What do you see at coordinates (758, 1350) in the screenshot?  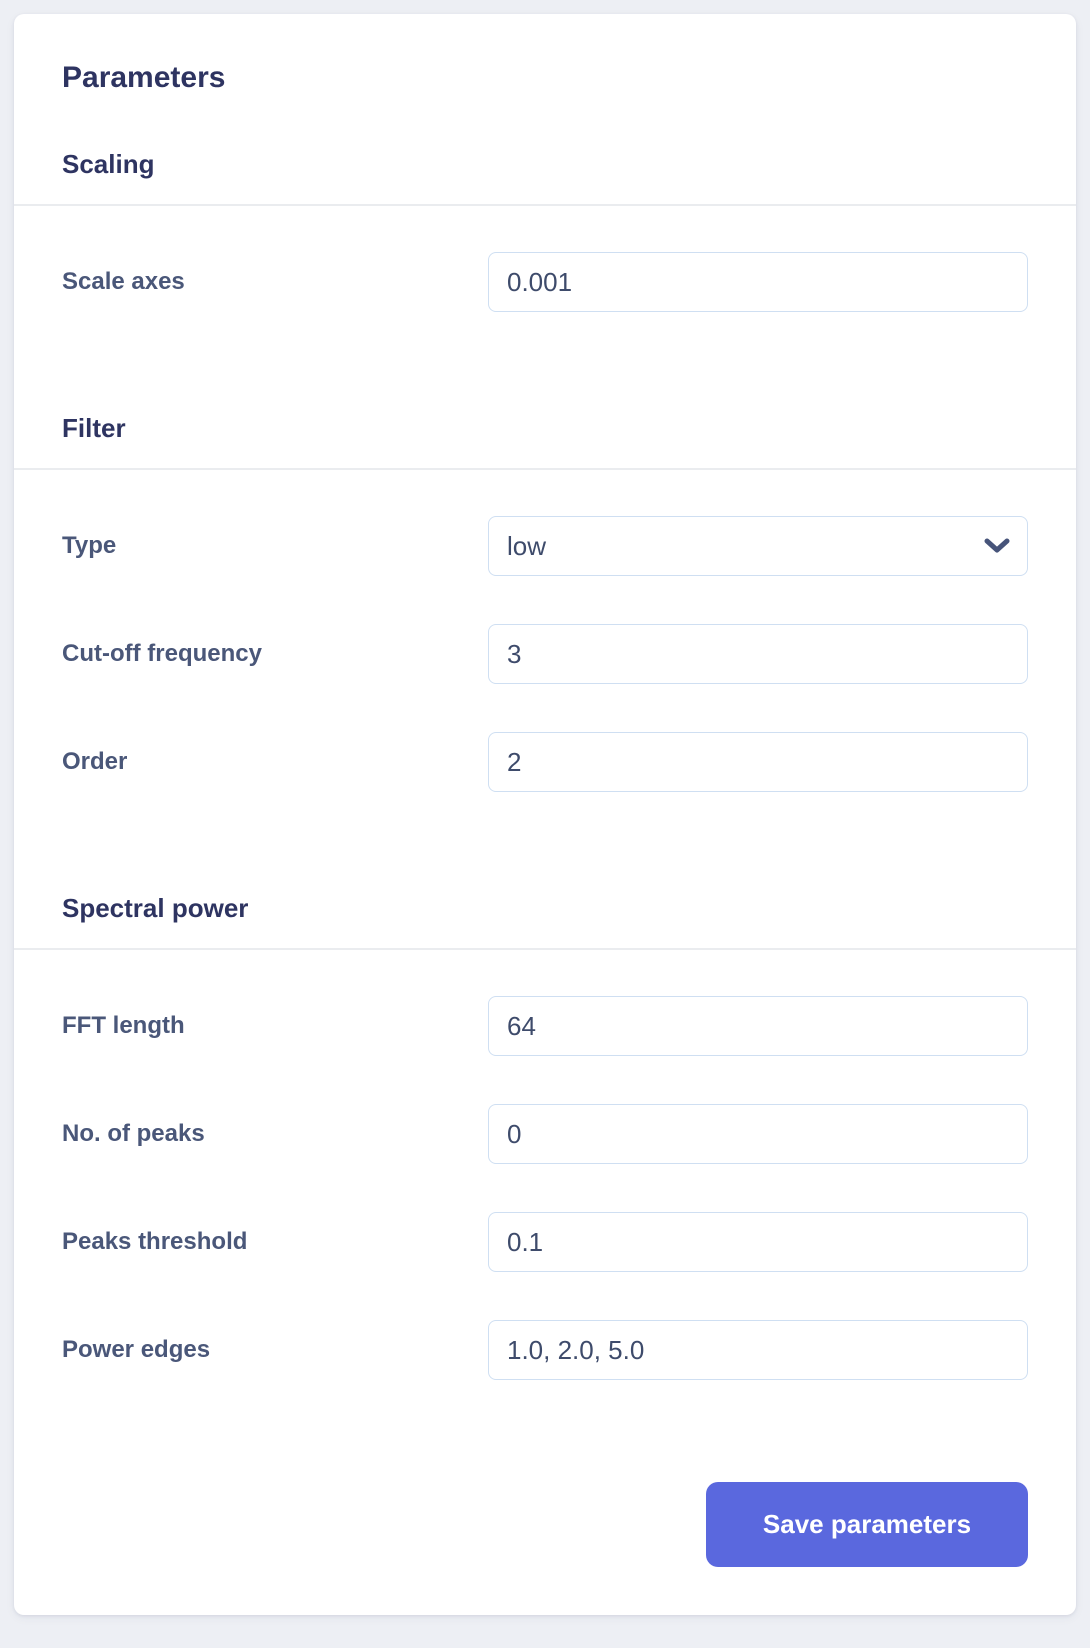 I see `power-edges-input` at bounding box center [758, 1350].